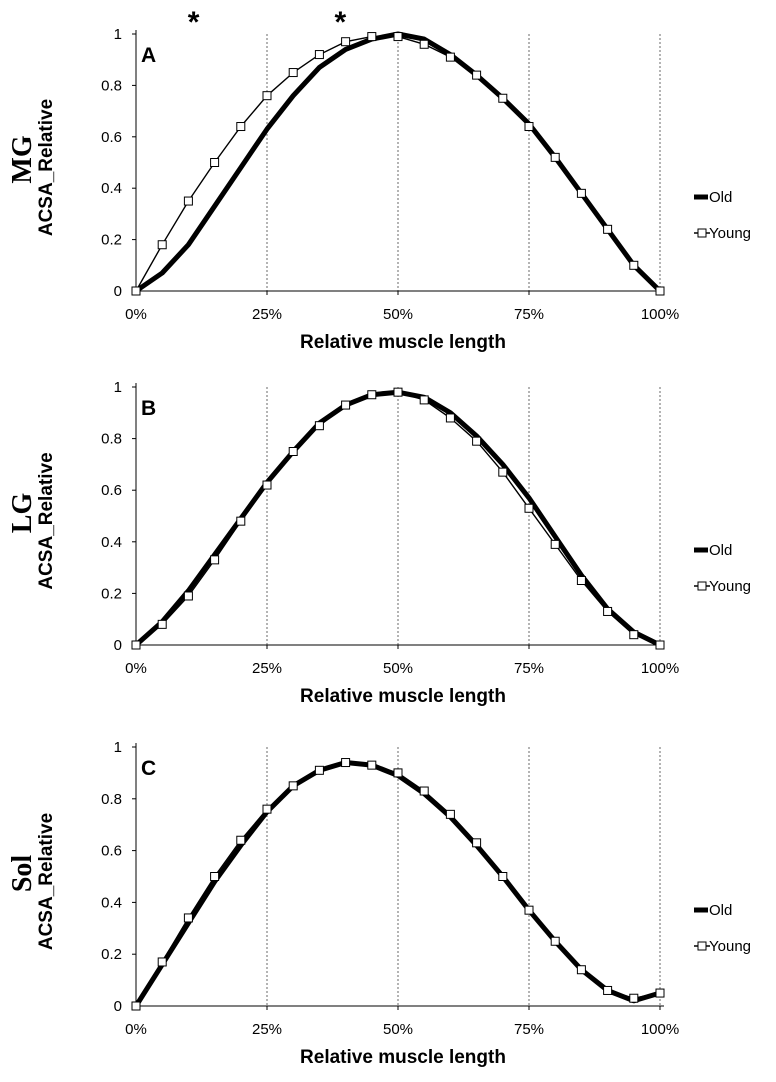 The width and height of the screenshot is (776, 1082). I want to click on panel-letter: A, so click(148, 55).